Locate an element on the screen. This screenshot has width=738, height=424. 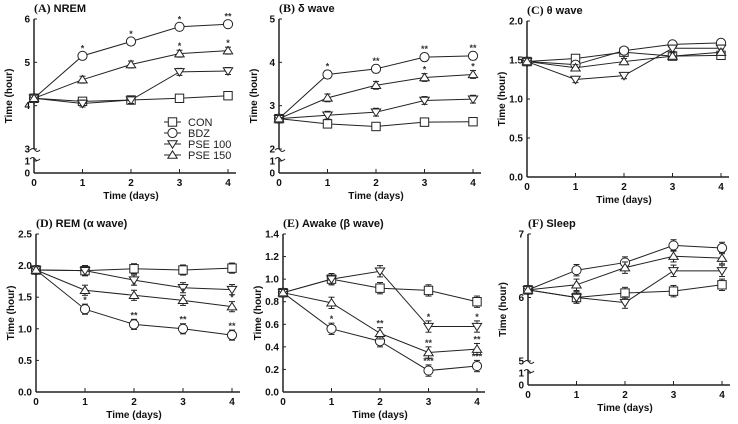
series-pse-150: * * is located at coordinates (131, 70).